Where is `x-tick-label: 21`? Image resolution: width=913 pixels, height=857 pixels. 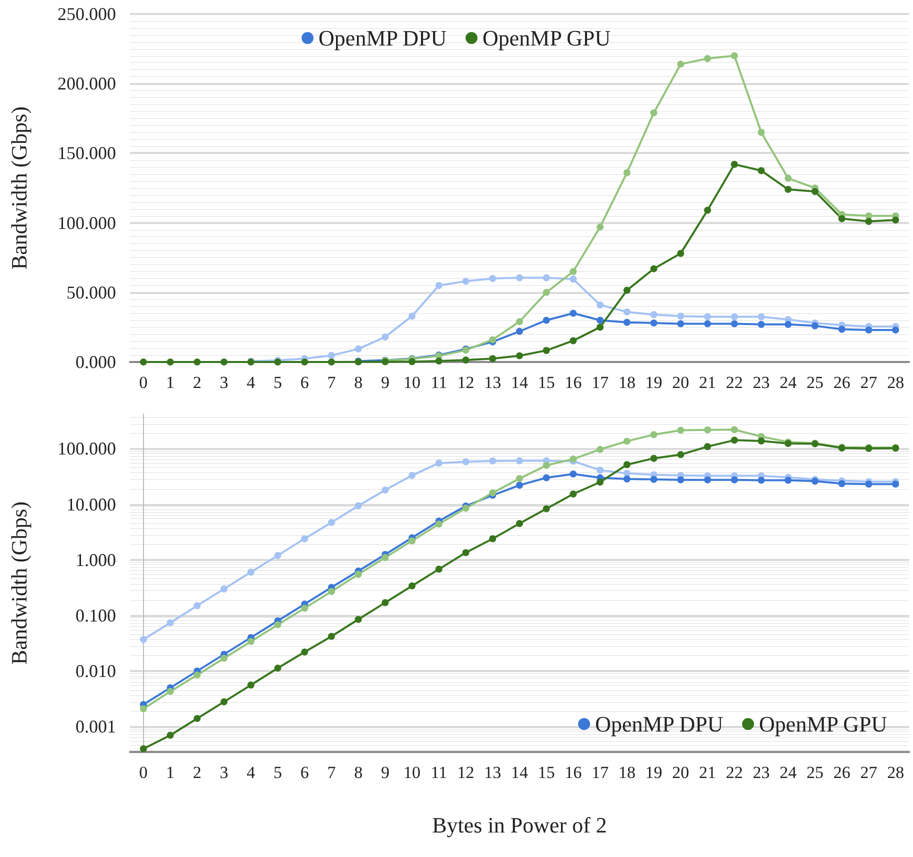
x-tick-label: 21 is located at coordinates (707, 382).